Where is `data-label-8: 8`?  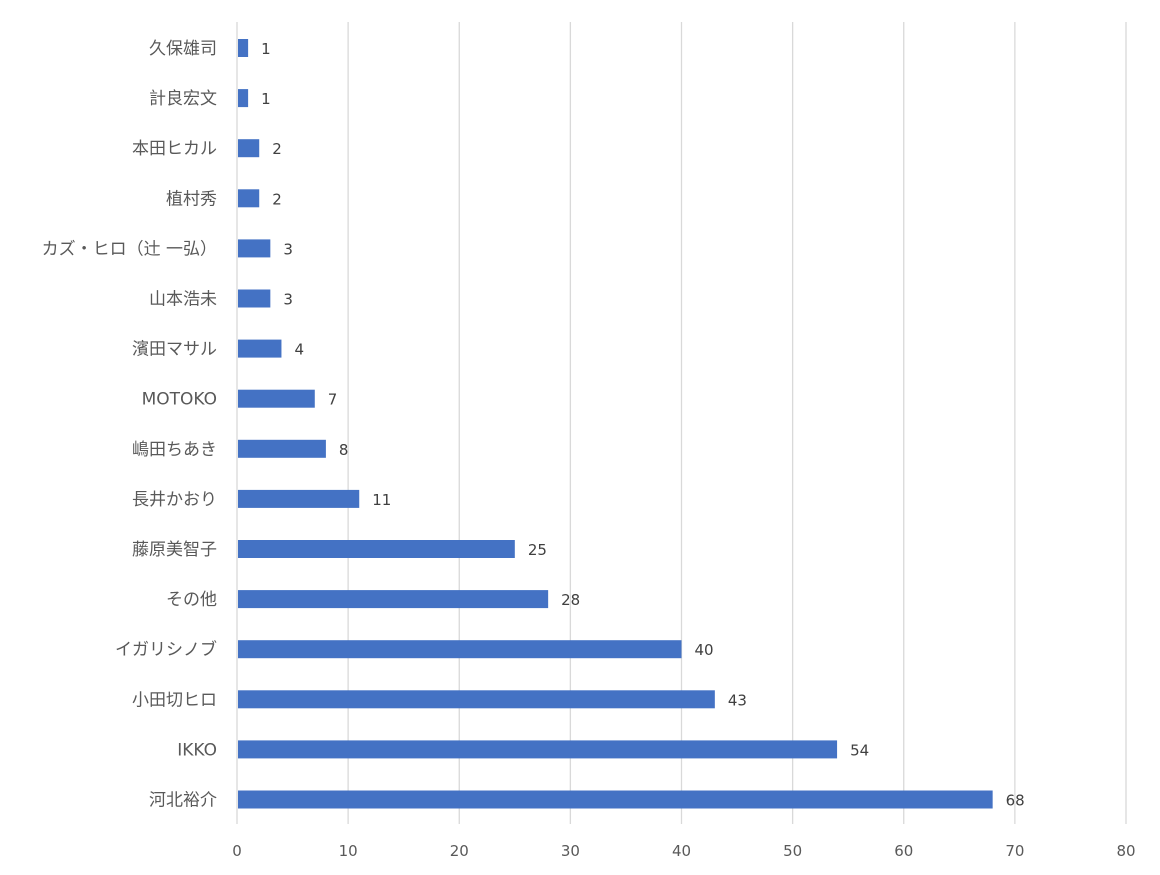 data-label-8: 8 is located at coordinates (344, 450).